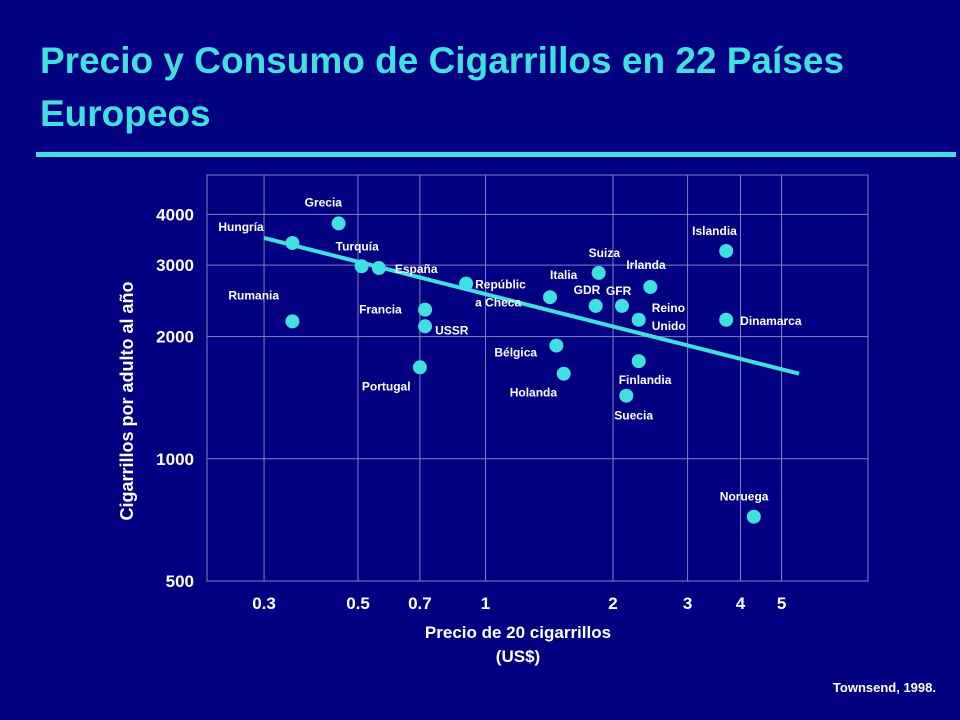 The width and height of the screenshot is (960, 720). What do you see at coordinates (669, 317) in the screenshot?
I see `point-label: Reino Unido` at bounding box center [669, 317].